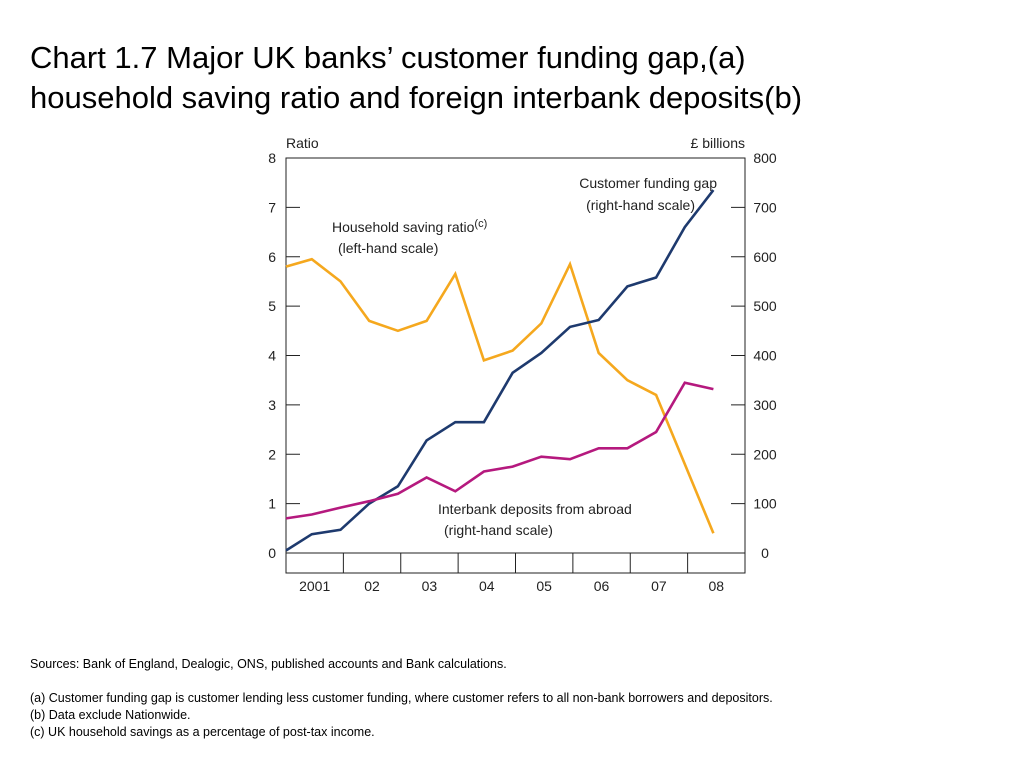  Describe the element at coordinates (648, 183) in the screenshot. I see `series-label-customer-funding-gap: Customer funding gap` at that location.